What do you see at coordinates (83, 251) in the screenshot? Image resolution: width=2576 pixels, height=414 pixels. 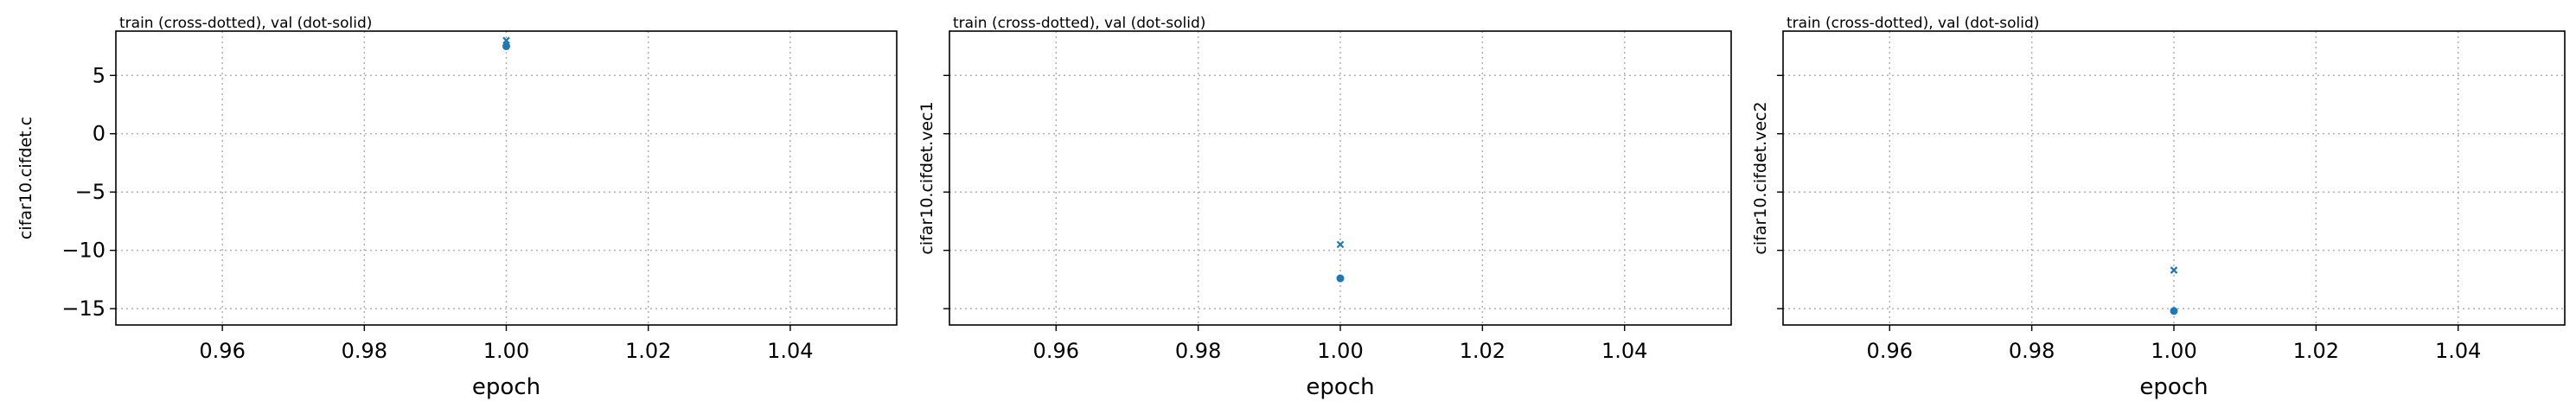 I see `y-tick-label: −10` at bounding box center [83, 251].